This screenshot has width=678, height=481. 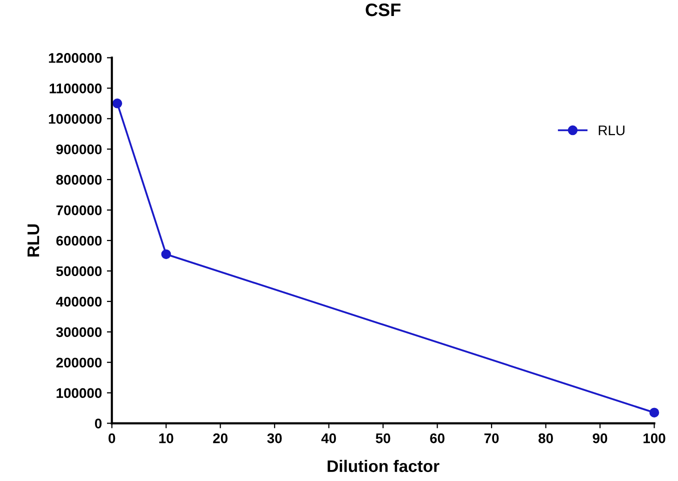 I want to click on x-axis-title: Dilution factor, so click(x=384, y=466).